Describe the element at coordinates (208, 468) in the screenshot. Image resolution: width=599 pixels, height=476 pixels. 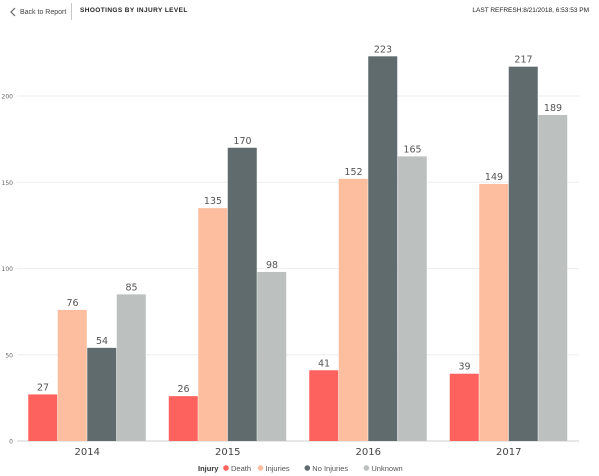
I see `legend-title: Injury` at that location.